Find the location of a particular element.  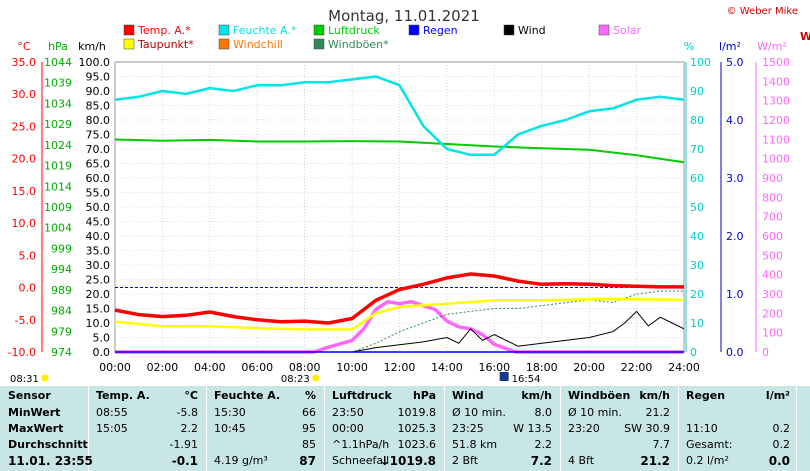

pressure-tick-label: 1034 is located at coordinates (58, 103).